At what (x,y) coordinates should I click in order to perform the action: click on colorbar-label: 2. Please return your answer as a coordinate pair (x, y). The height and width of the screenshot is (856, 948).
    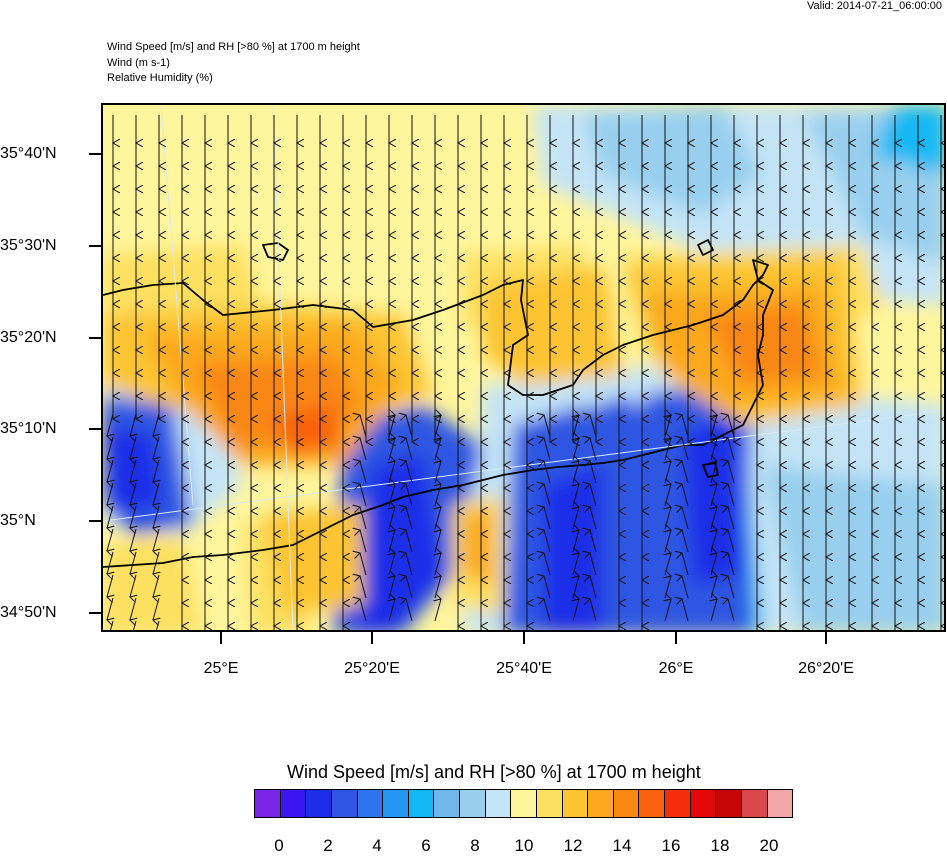
    Looking at the image, I should click on (328, 845).